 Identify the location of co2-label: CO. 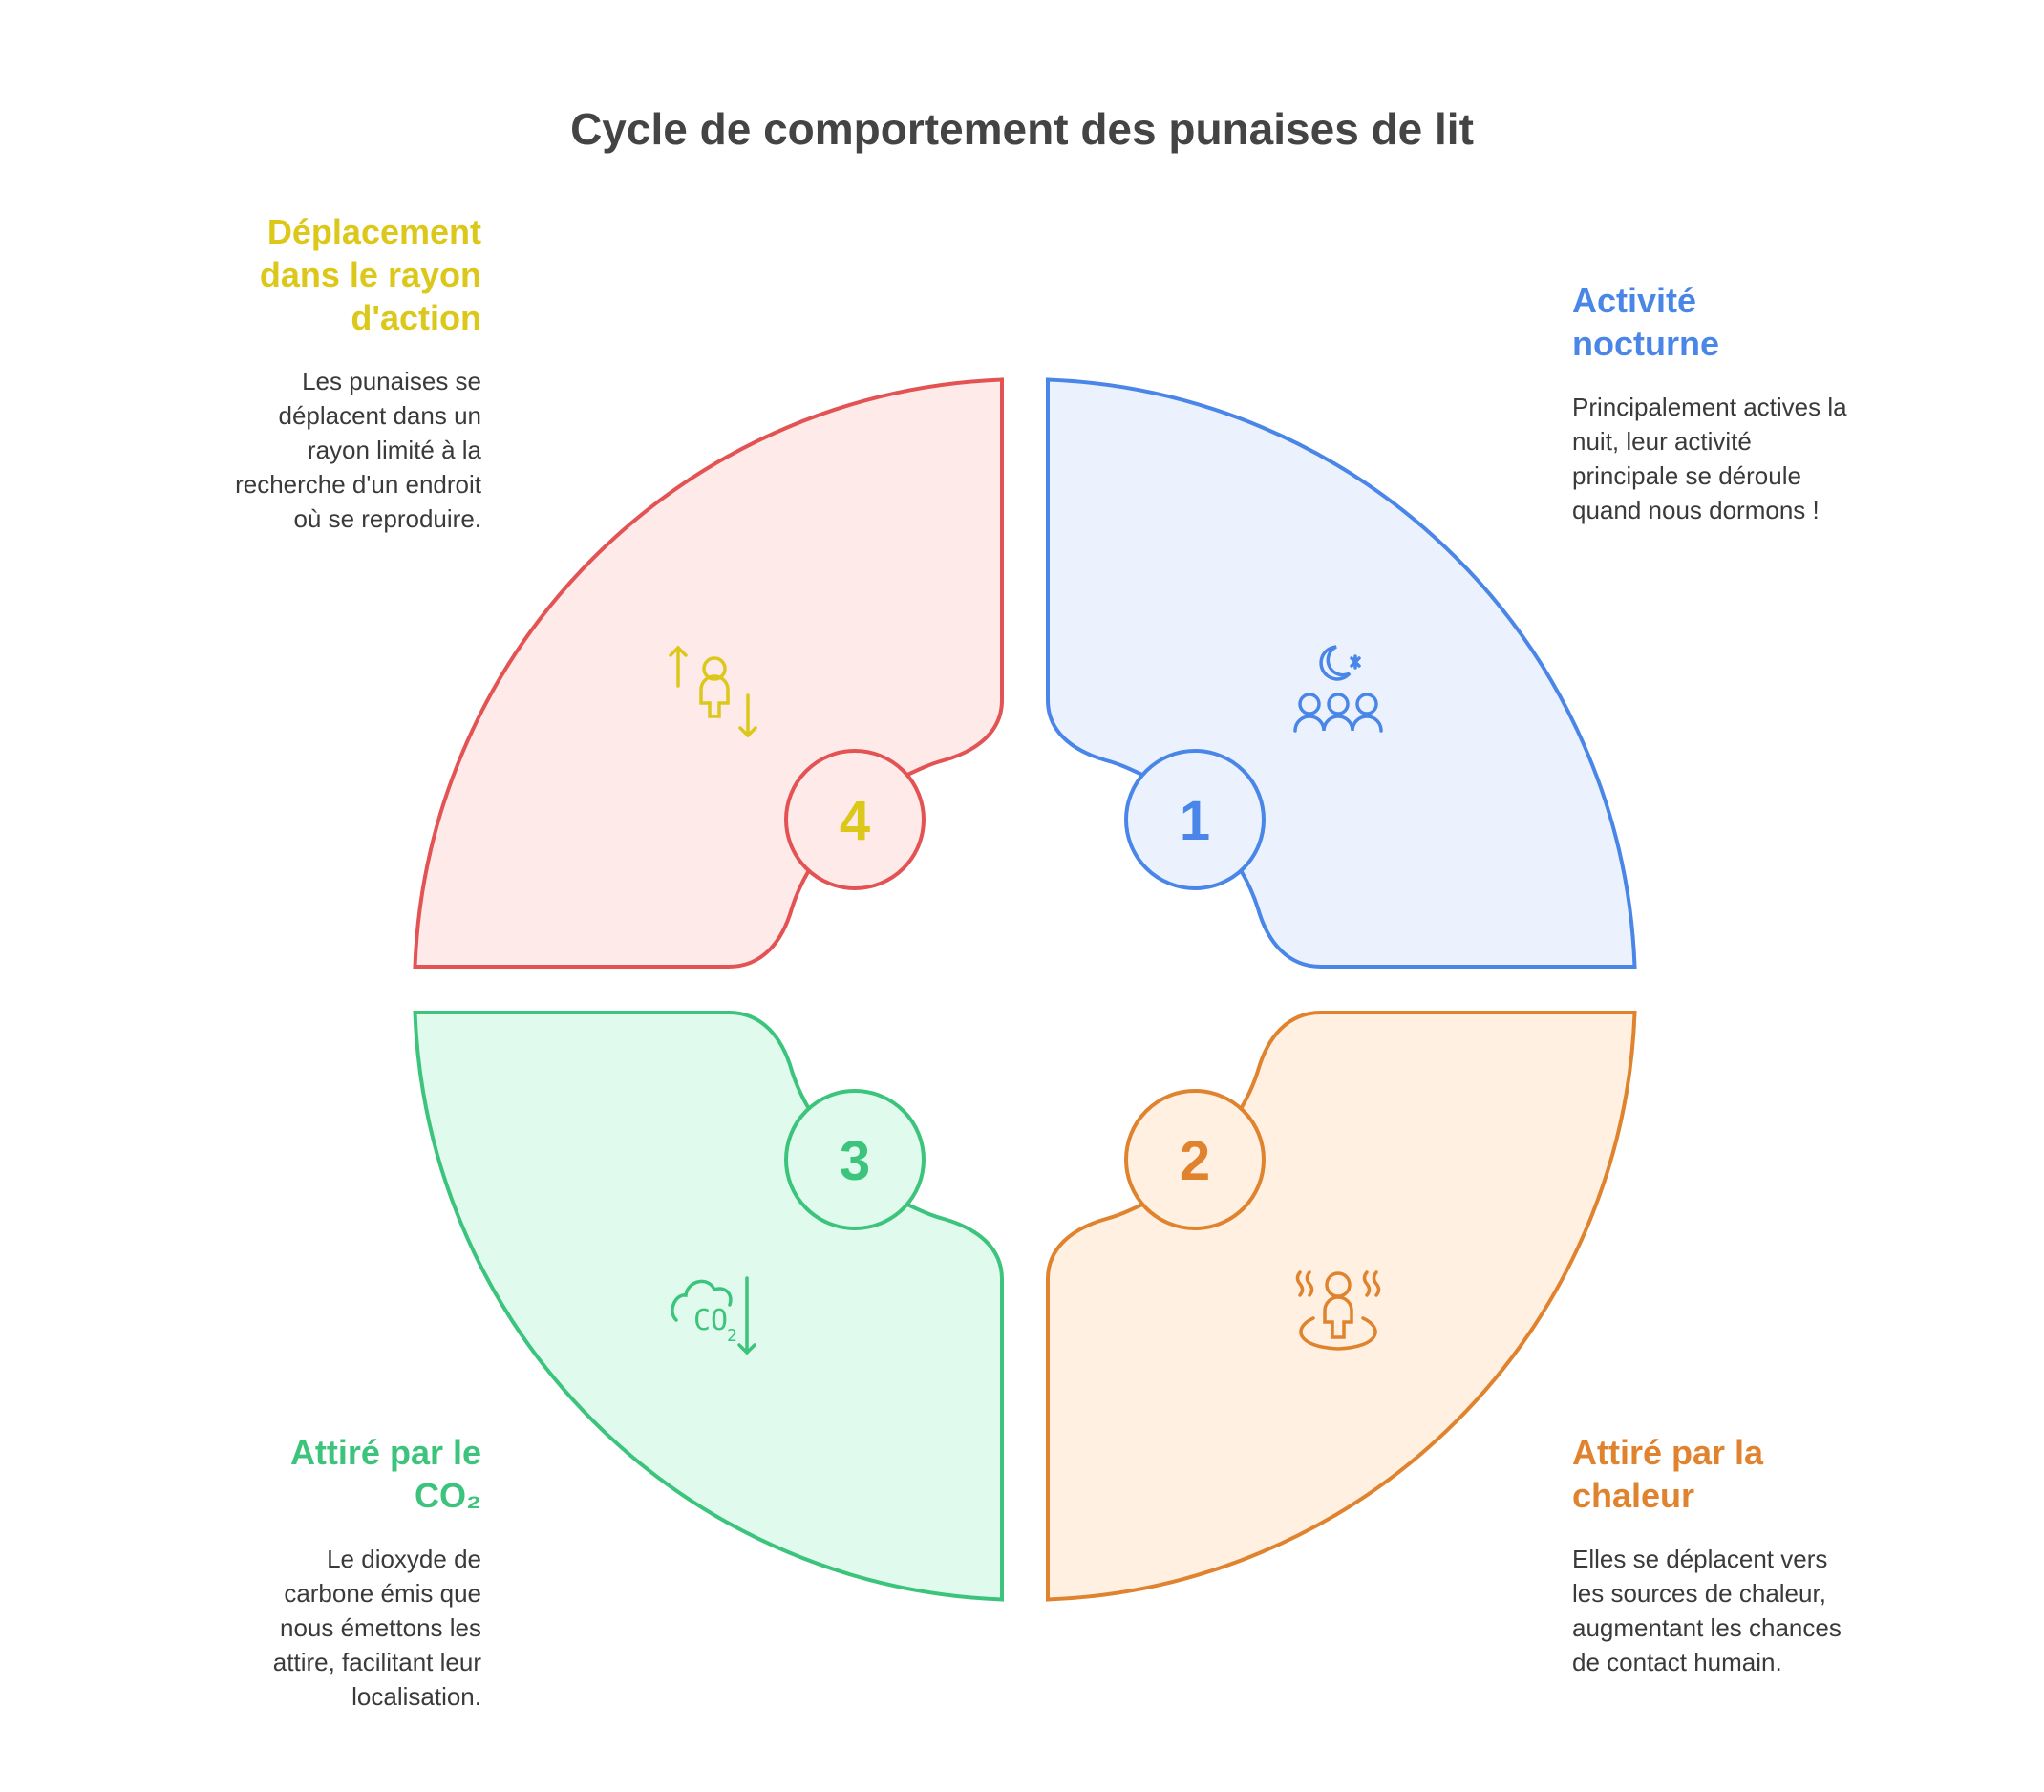
(710, 1320).